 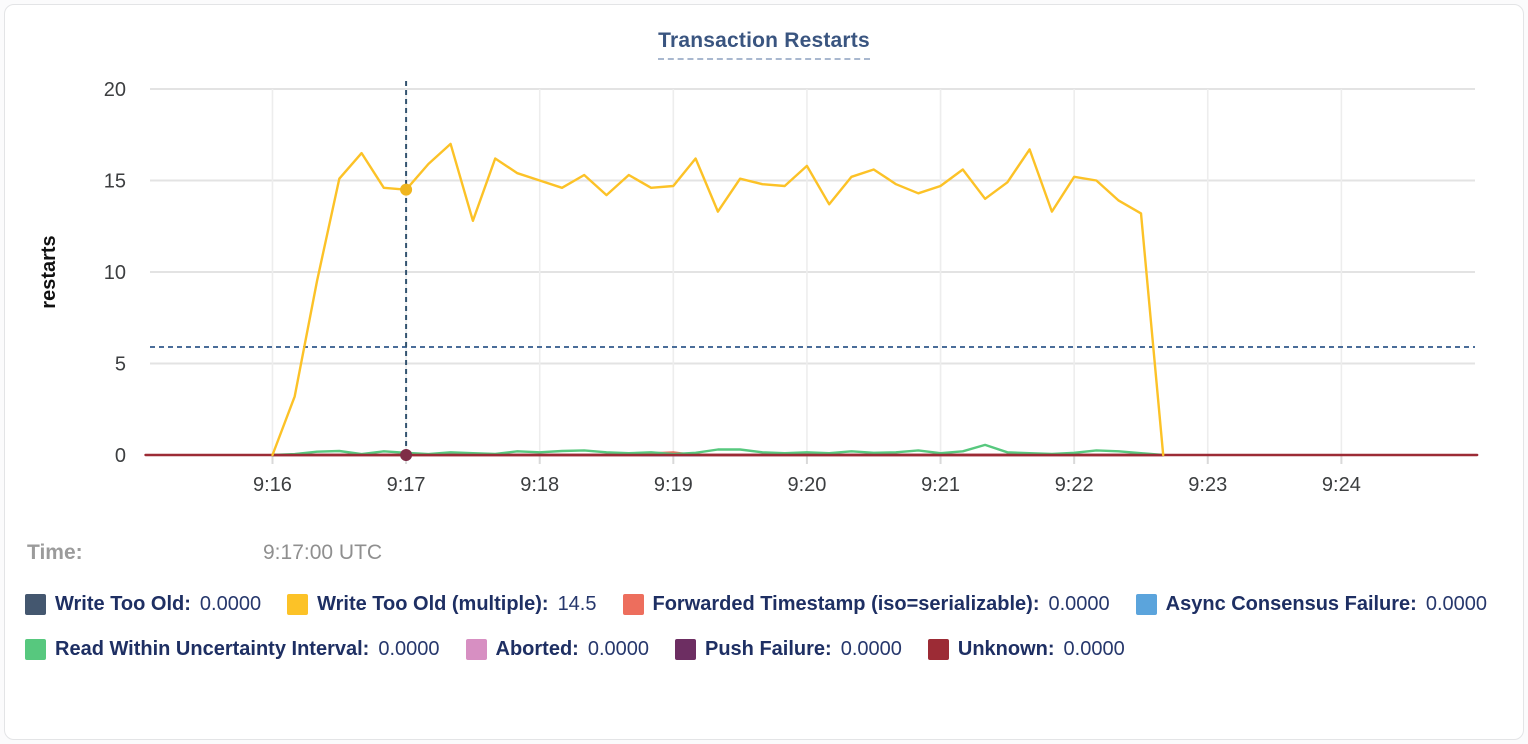 I want to click on x-tick-label: 9:16, so click(x=272, y=485).